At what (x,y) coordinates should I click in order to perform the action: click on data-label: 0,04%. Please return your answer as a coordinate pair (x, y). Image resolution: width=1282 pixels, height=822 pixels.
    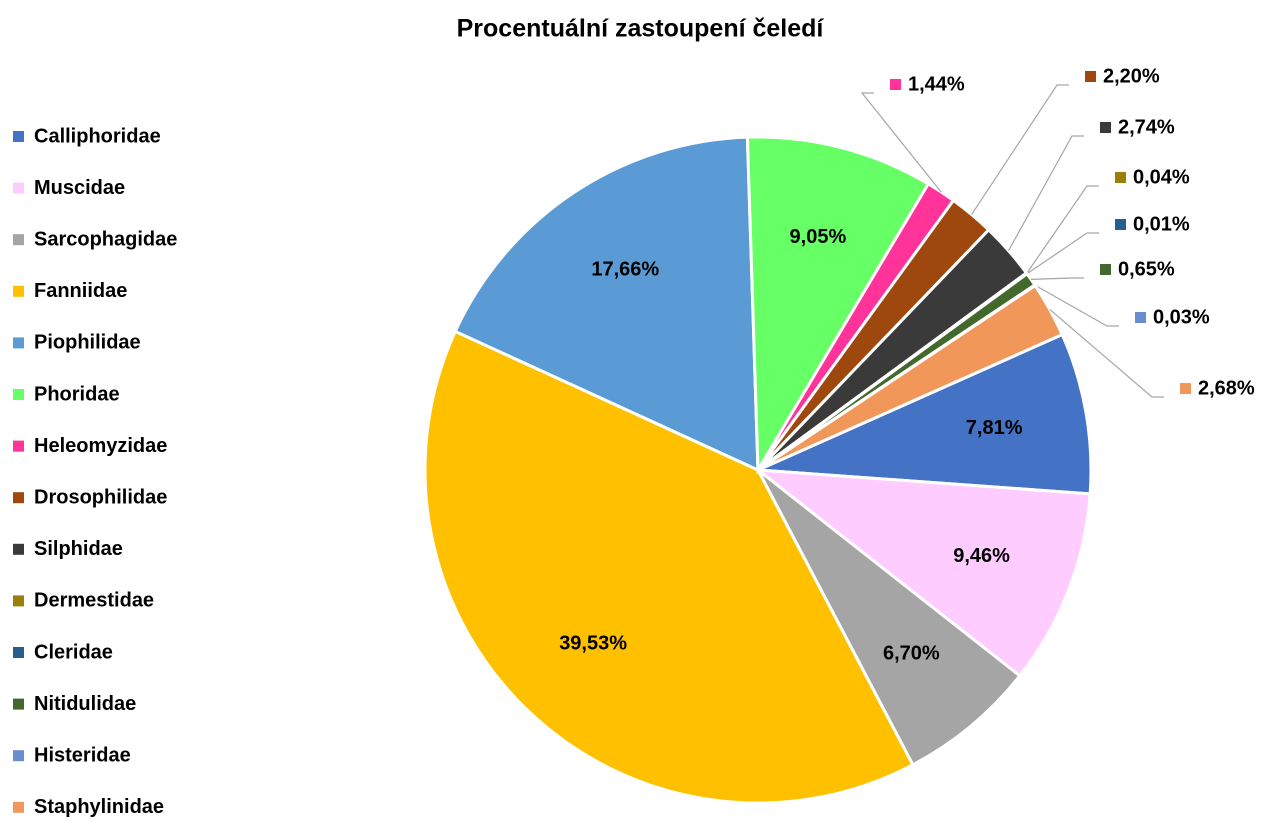
    Looking at the image, I should click on (1161, 177).